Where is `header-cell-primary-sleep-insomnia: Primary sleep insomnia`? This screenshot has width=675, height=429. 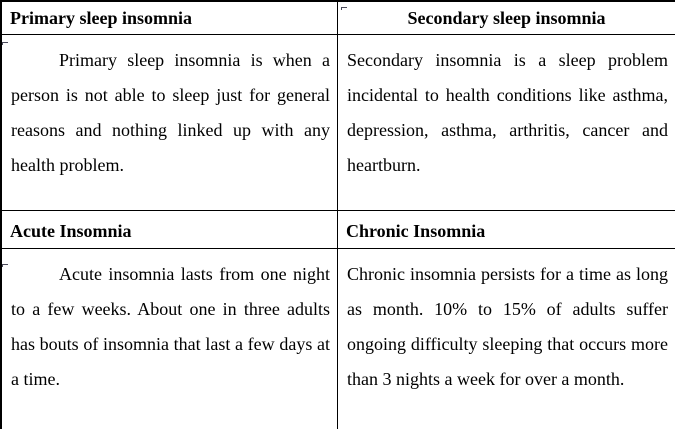 header-cell-primary-sleep-insomnia: Primary sleep insomnia is located at coordinates (101, 18).